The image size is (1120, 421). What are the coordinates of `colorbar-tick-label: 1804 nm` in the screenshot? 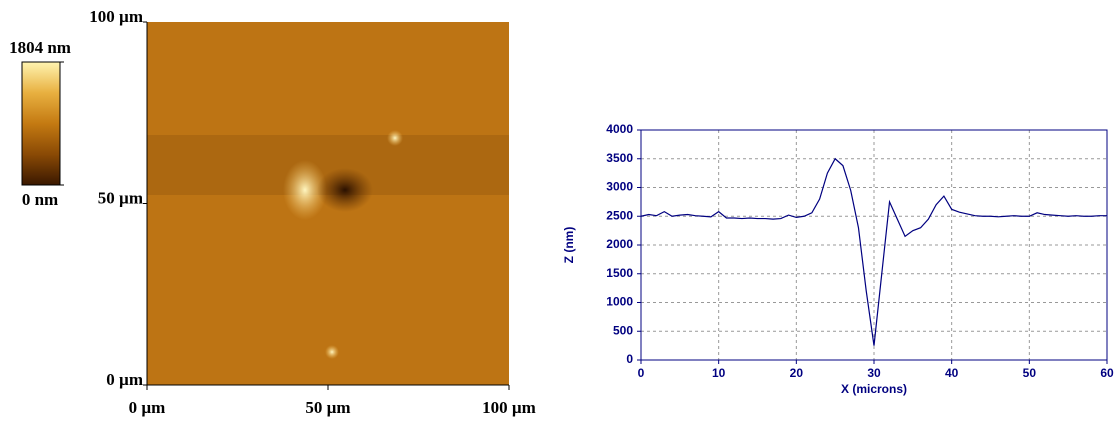 It's located at (40, 47).